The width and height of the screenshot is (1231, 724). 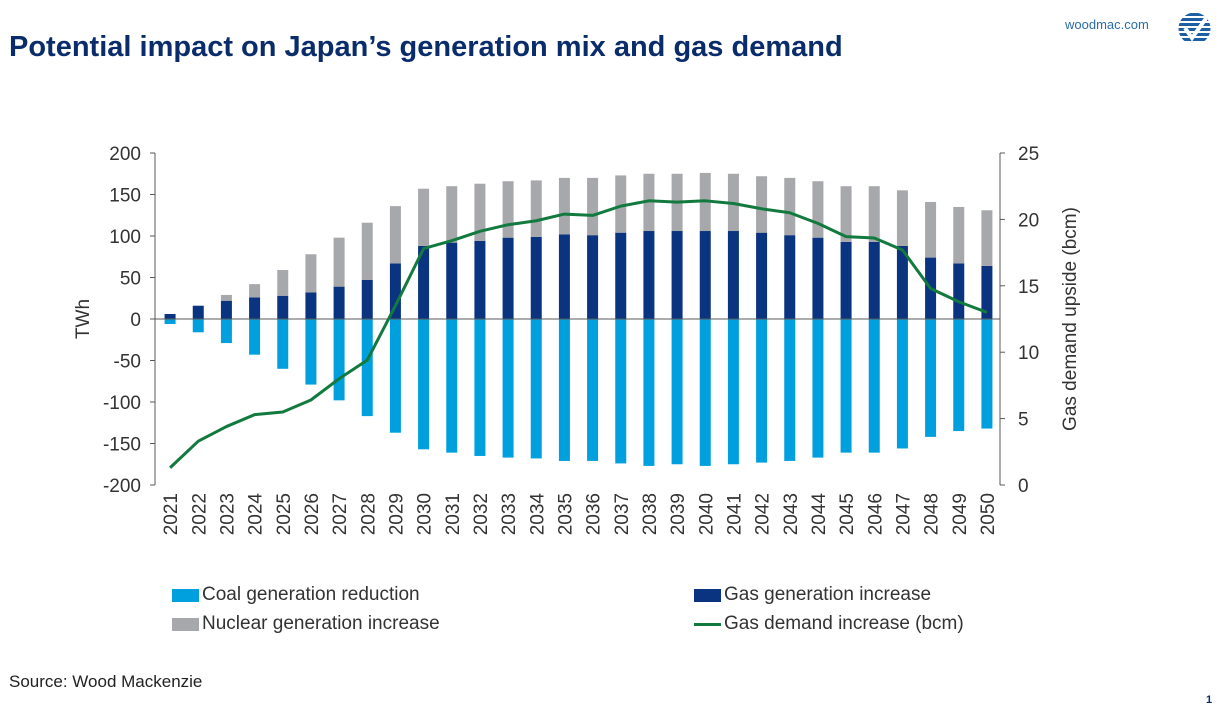 What do you see at coordinates (705, 392) in the screenshot?
I see `bar-coal-2040` at bounding box center [705, 392].